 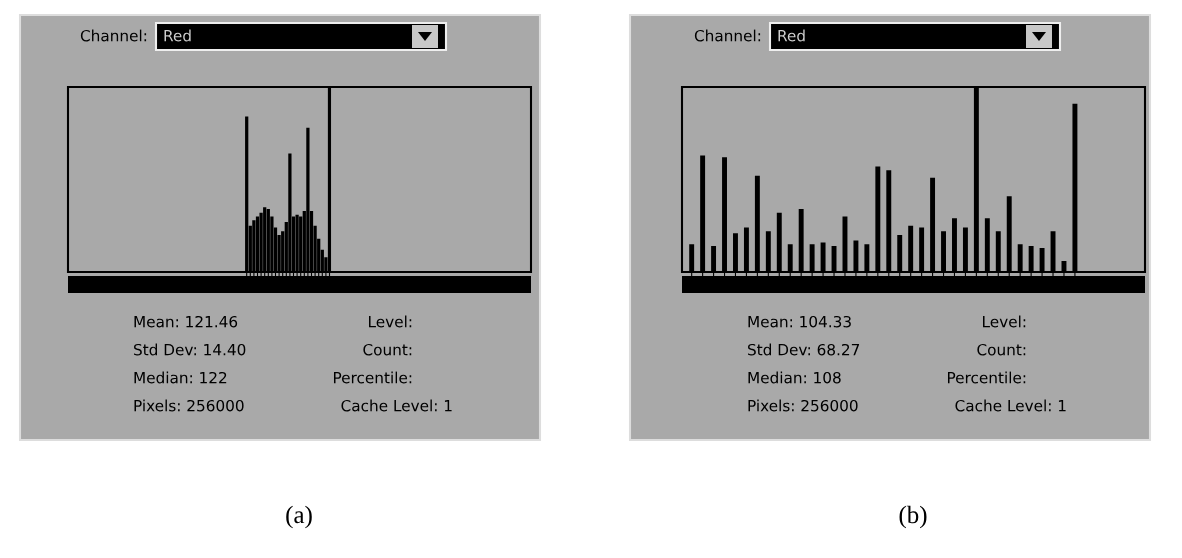 I want to click on text: Median: 108, so click(x=794, y=377).